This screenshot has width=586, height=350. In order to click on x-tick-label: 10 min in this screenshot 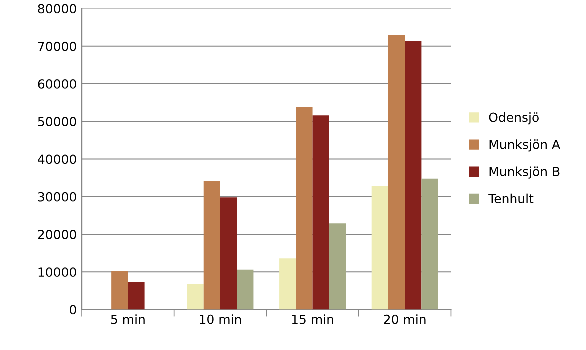, I will do `click(221, 319)`.